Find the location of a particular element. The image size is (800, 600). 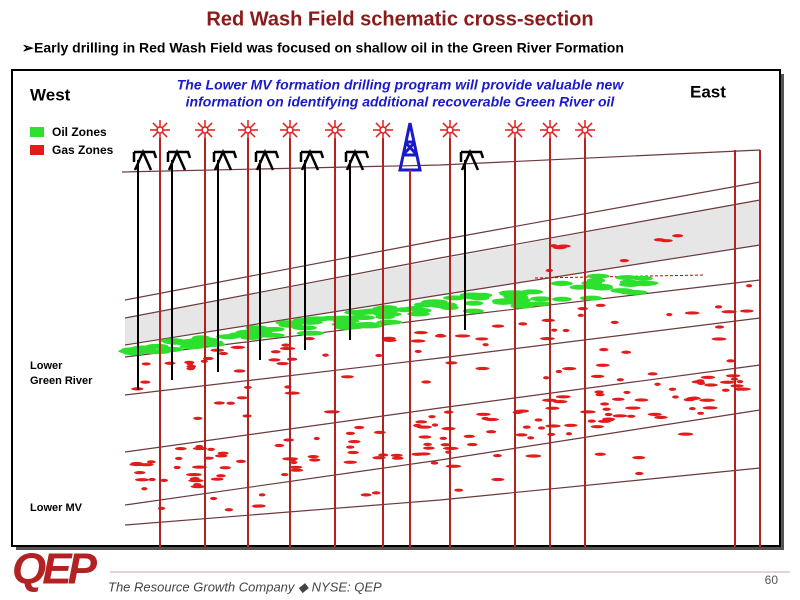

legend-swatch-gas is located at coordinates (37, 150).